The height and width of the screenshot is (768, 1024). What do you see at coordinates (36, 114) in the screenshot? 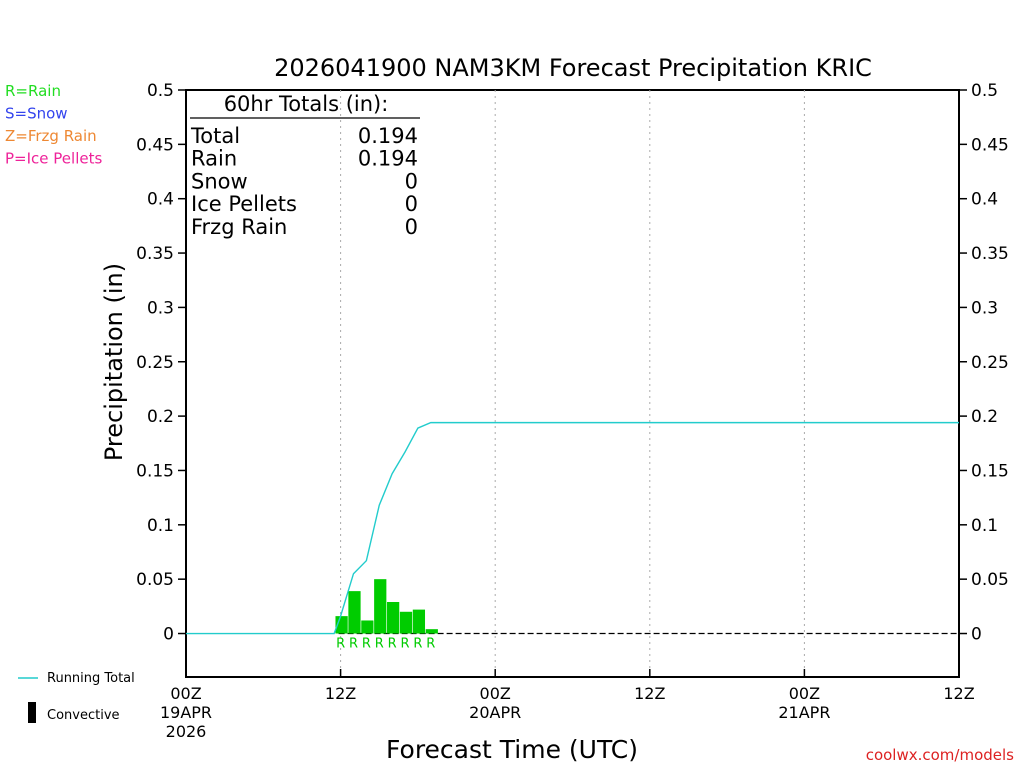
I see `legend-type-1: S=Snow` at bounding box center [36, 114].